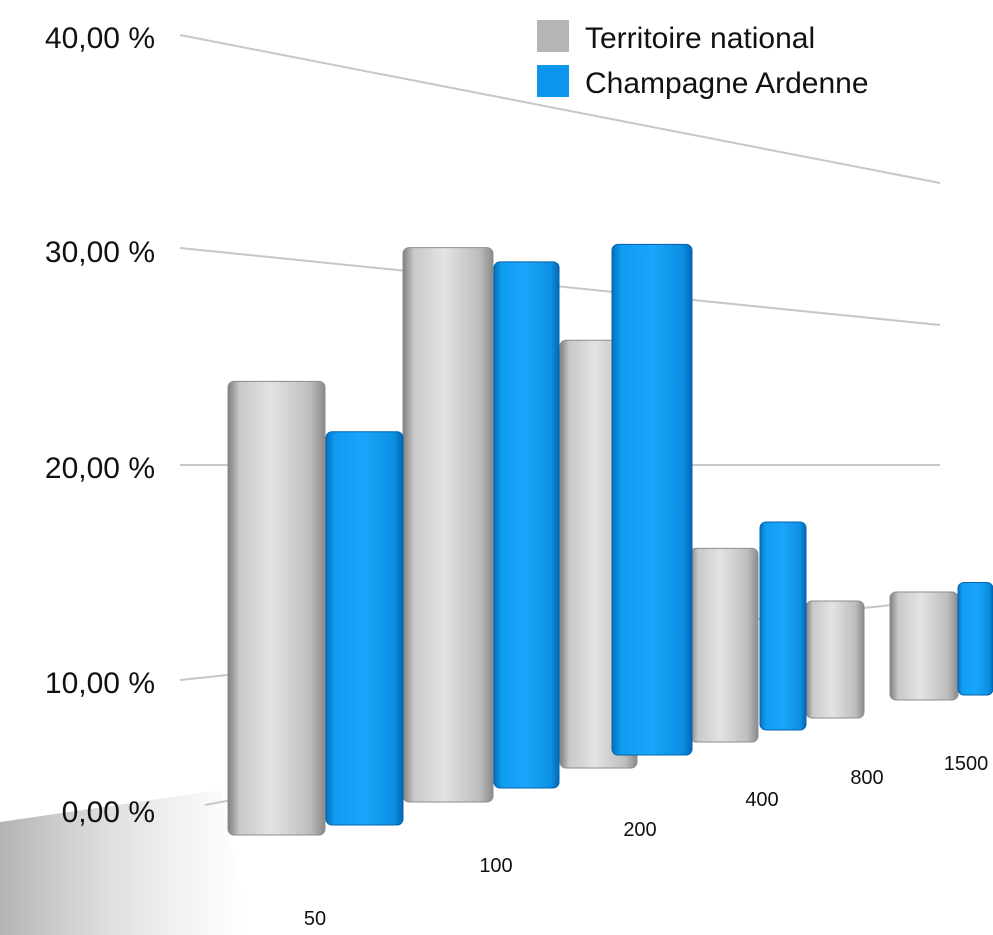 The image size is (993, 935). Describe the element at coordinates (553, 36) in the screenshot. I see `legend-swatch-territoire` at that location.